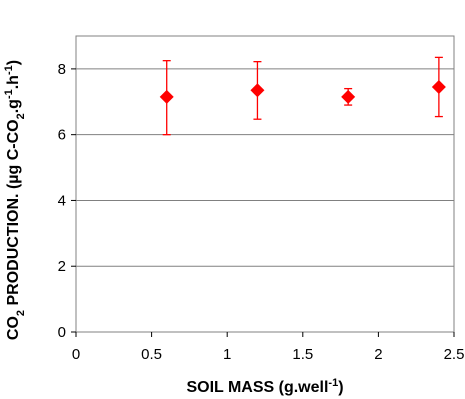 This screenshot has height=399, width=465. Describe the element at coordinates (9, 70) in the screenshot. I see `y-title-sup2: -1` at that location.